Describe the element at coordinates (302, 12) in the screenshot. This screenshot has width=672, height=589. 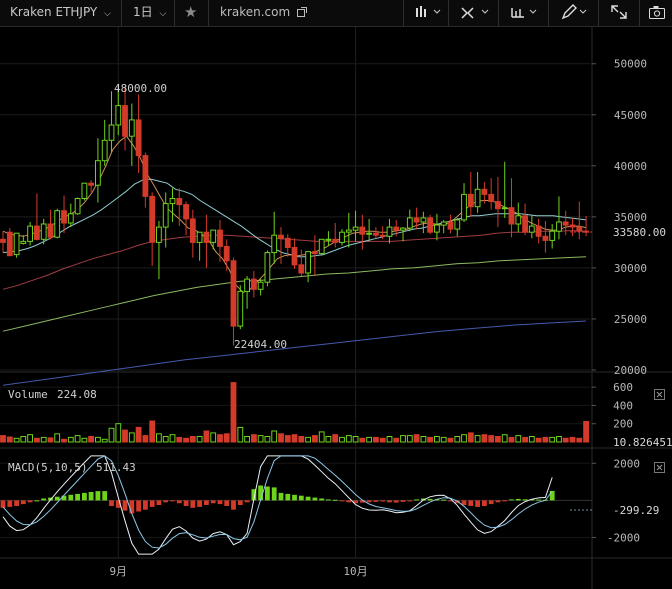
I see `external-link-icon` at that location.